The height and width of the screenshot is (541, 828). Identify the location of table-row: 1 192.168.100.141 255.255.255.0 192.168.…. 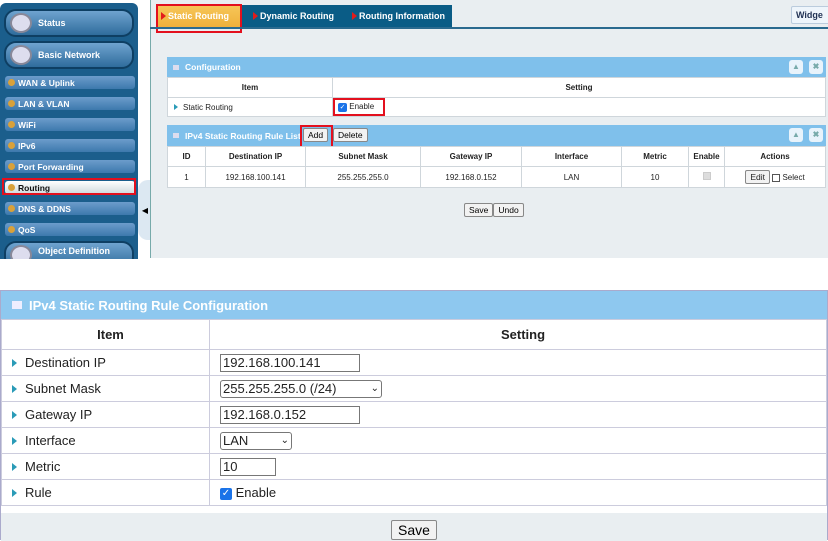
(496, 177).